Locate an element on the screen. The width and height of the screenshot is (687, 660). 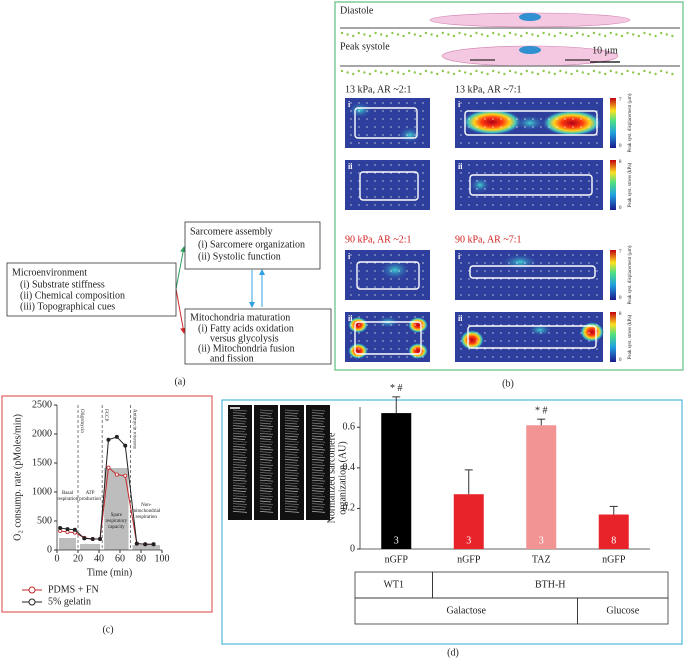
caption: (c) is located at coordinates (107, 629).